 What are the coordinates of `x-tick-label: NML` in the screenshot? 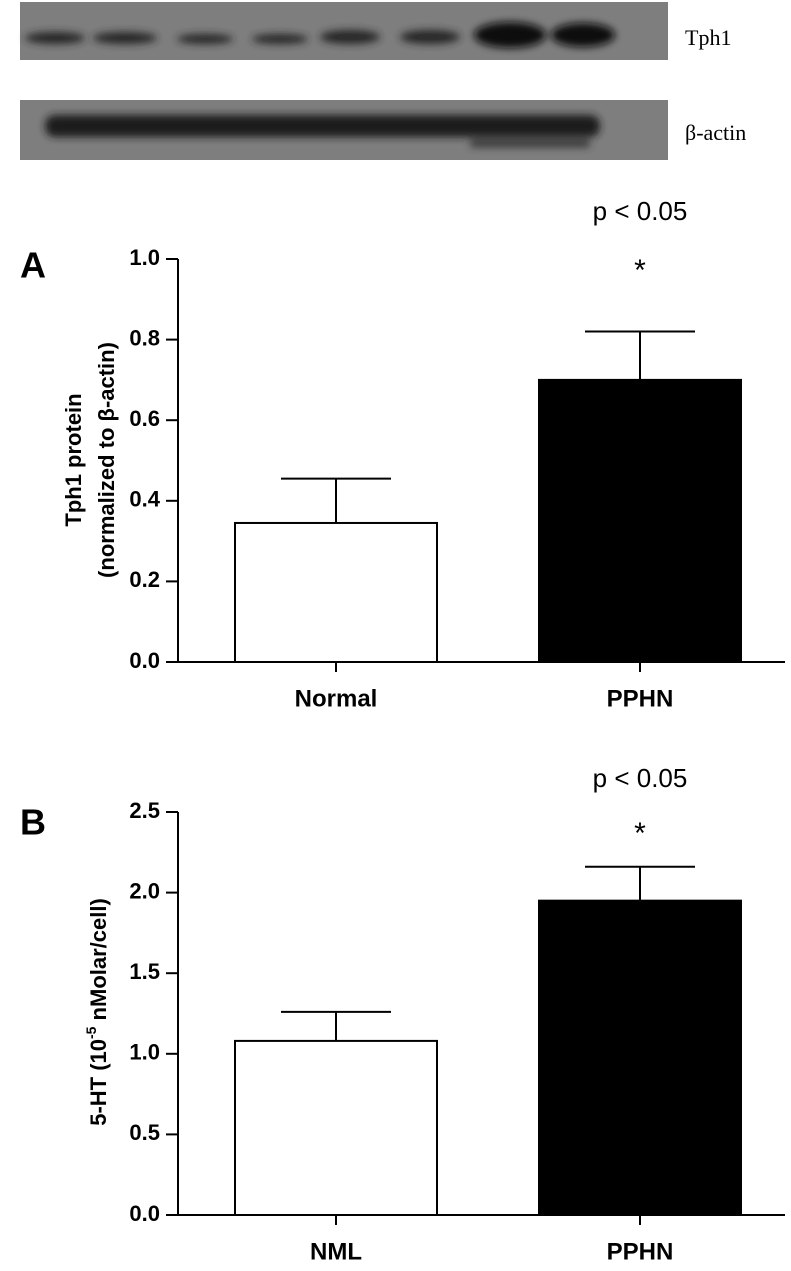 It's located at (336, 1251).